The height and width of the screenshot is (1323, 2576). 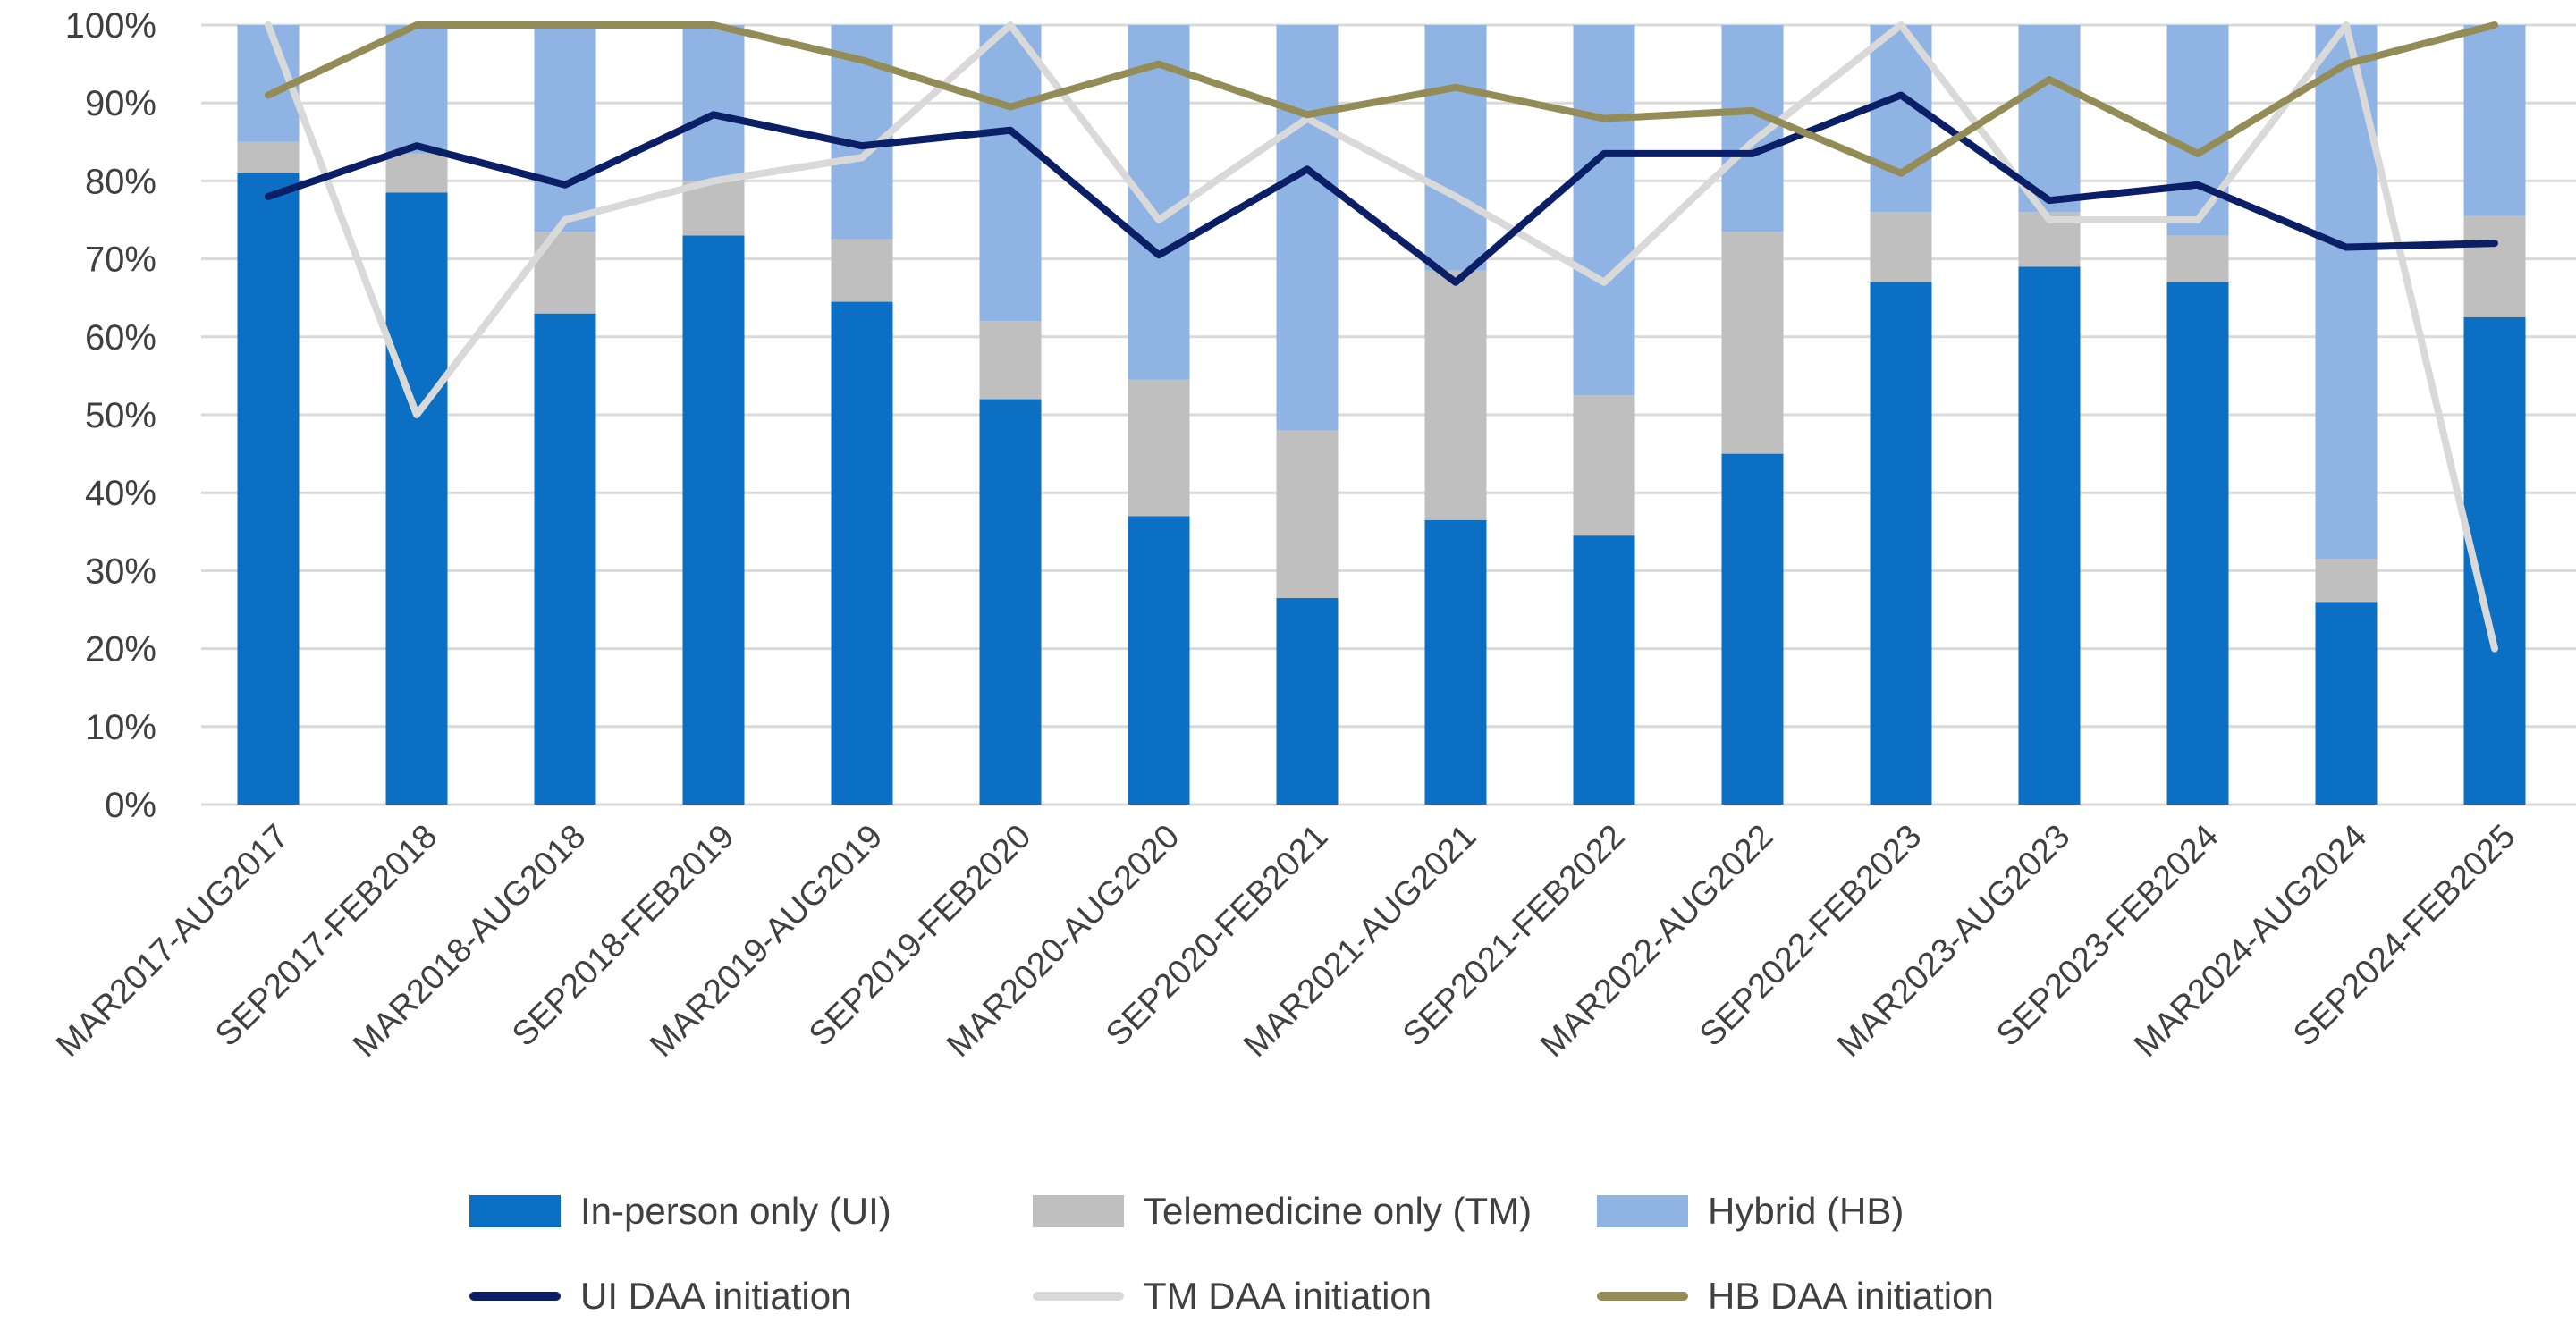 What do you see at coordinates (120, 415) in the screenshot?
I see `y-tick-label: 50%` at bounding box center [120, 415].